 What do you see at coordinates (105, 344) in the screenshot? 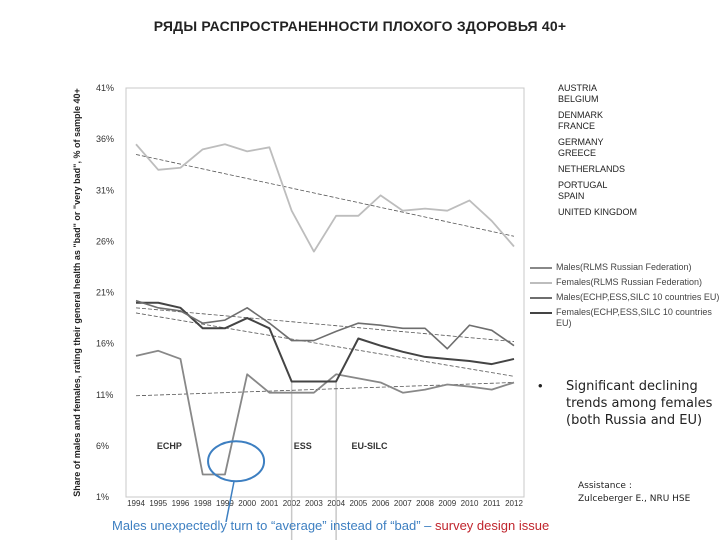
I see `y-tick-label: 16%` at bounding box center [105, 344].